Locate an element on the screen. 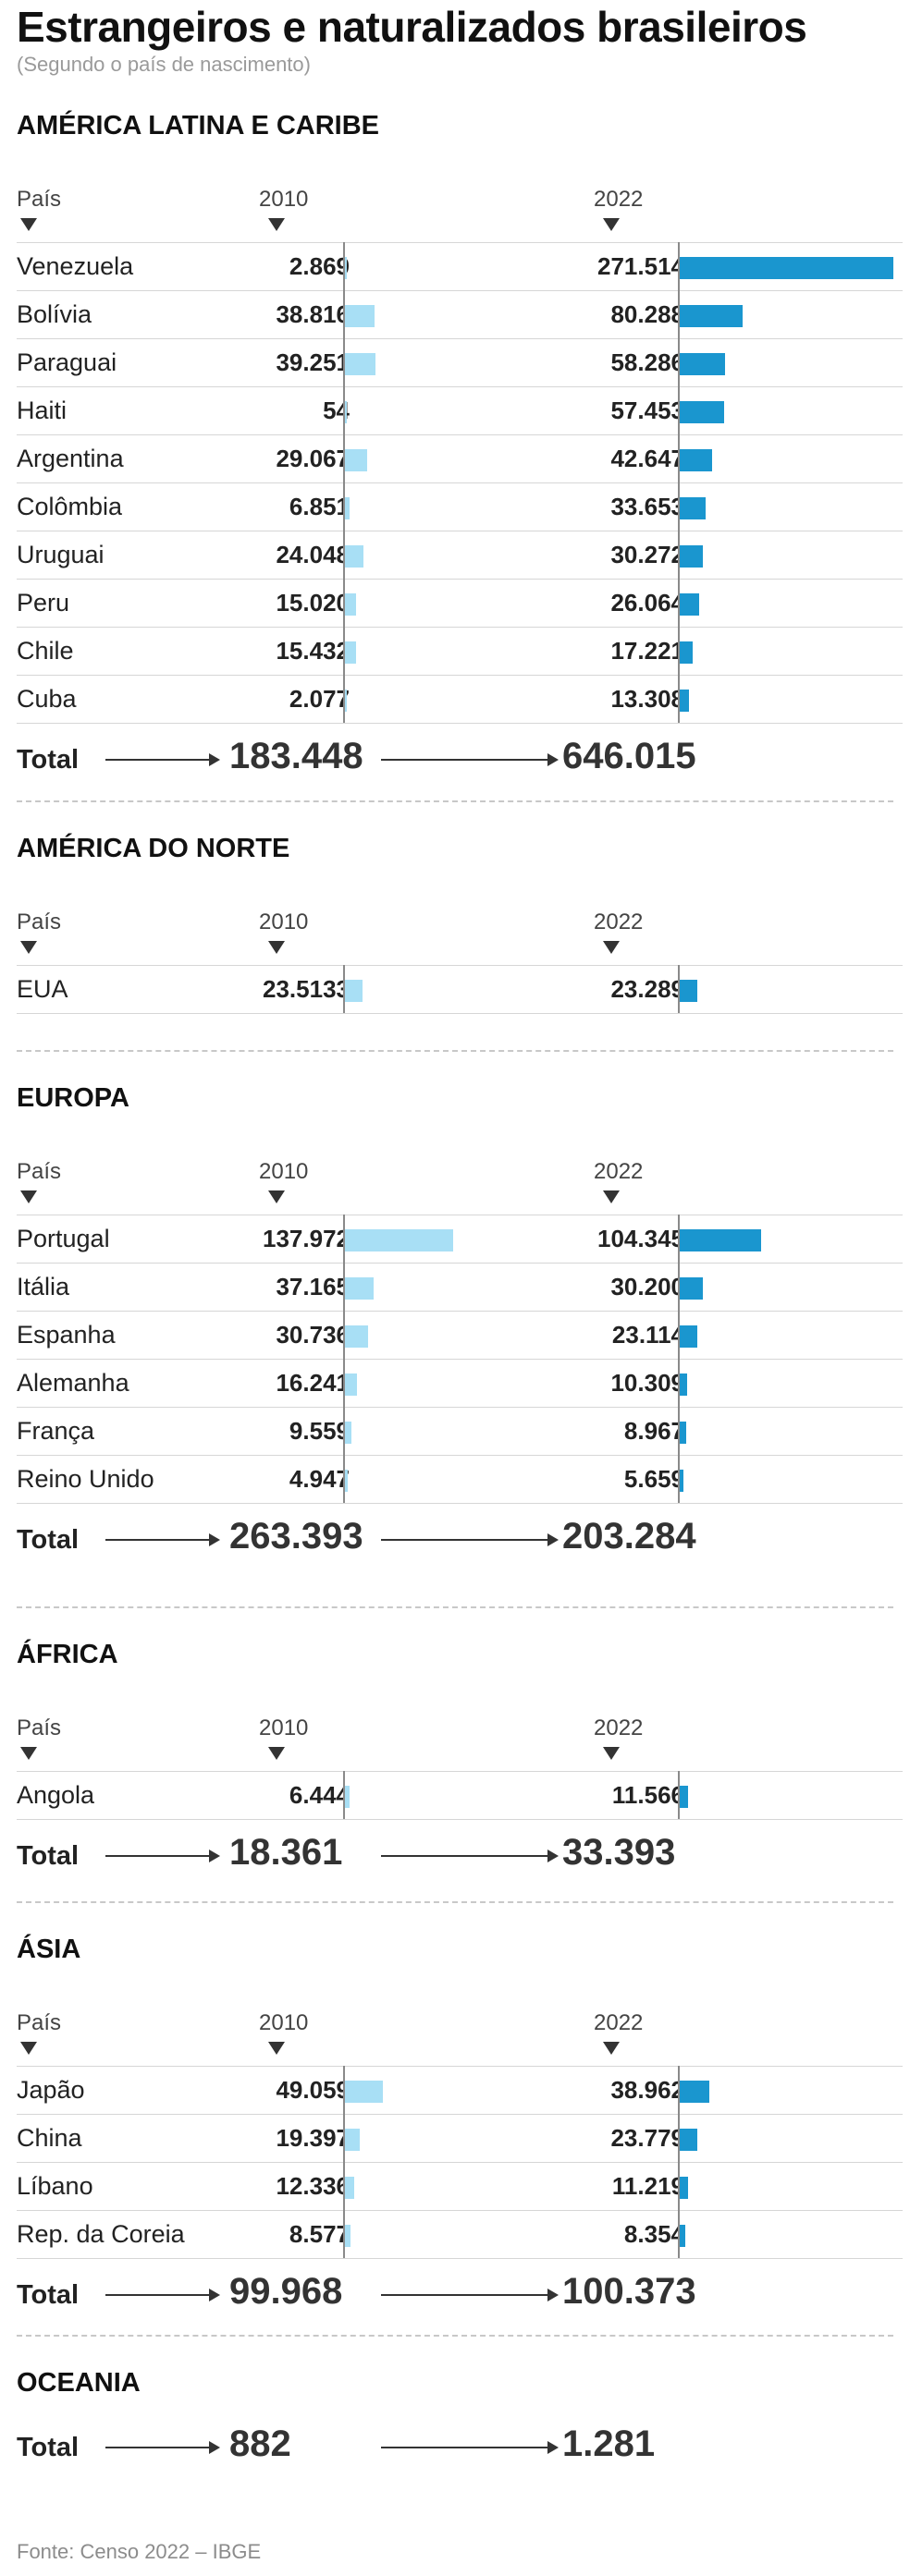 Image resolution: width=910 pixels, height=2576 pixels. value-2010-label: 2.869 is located at coordinates (319, 266).